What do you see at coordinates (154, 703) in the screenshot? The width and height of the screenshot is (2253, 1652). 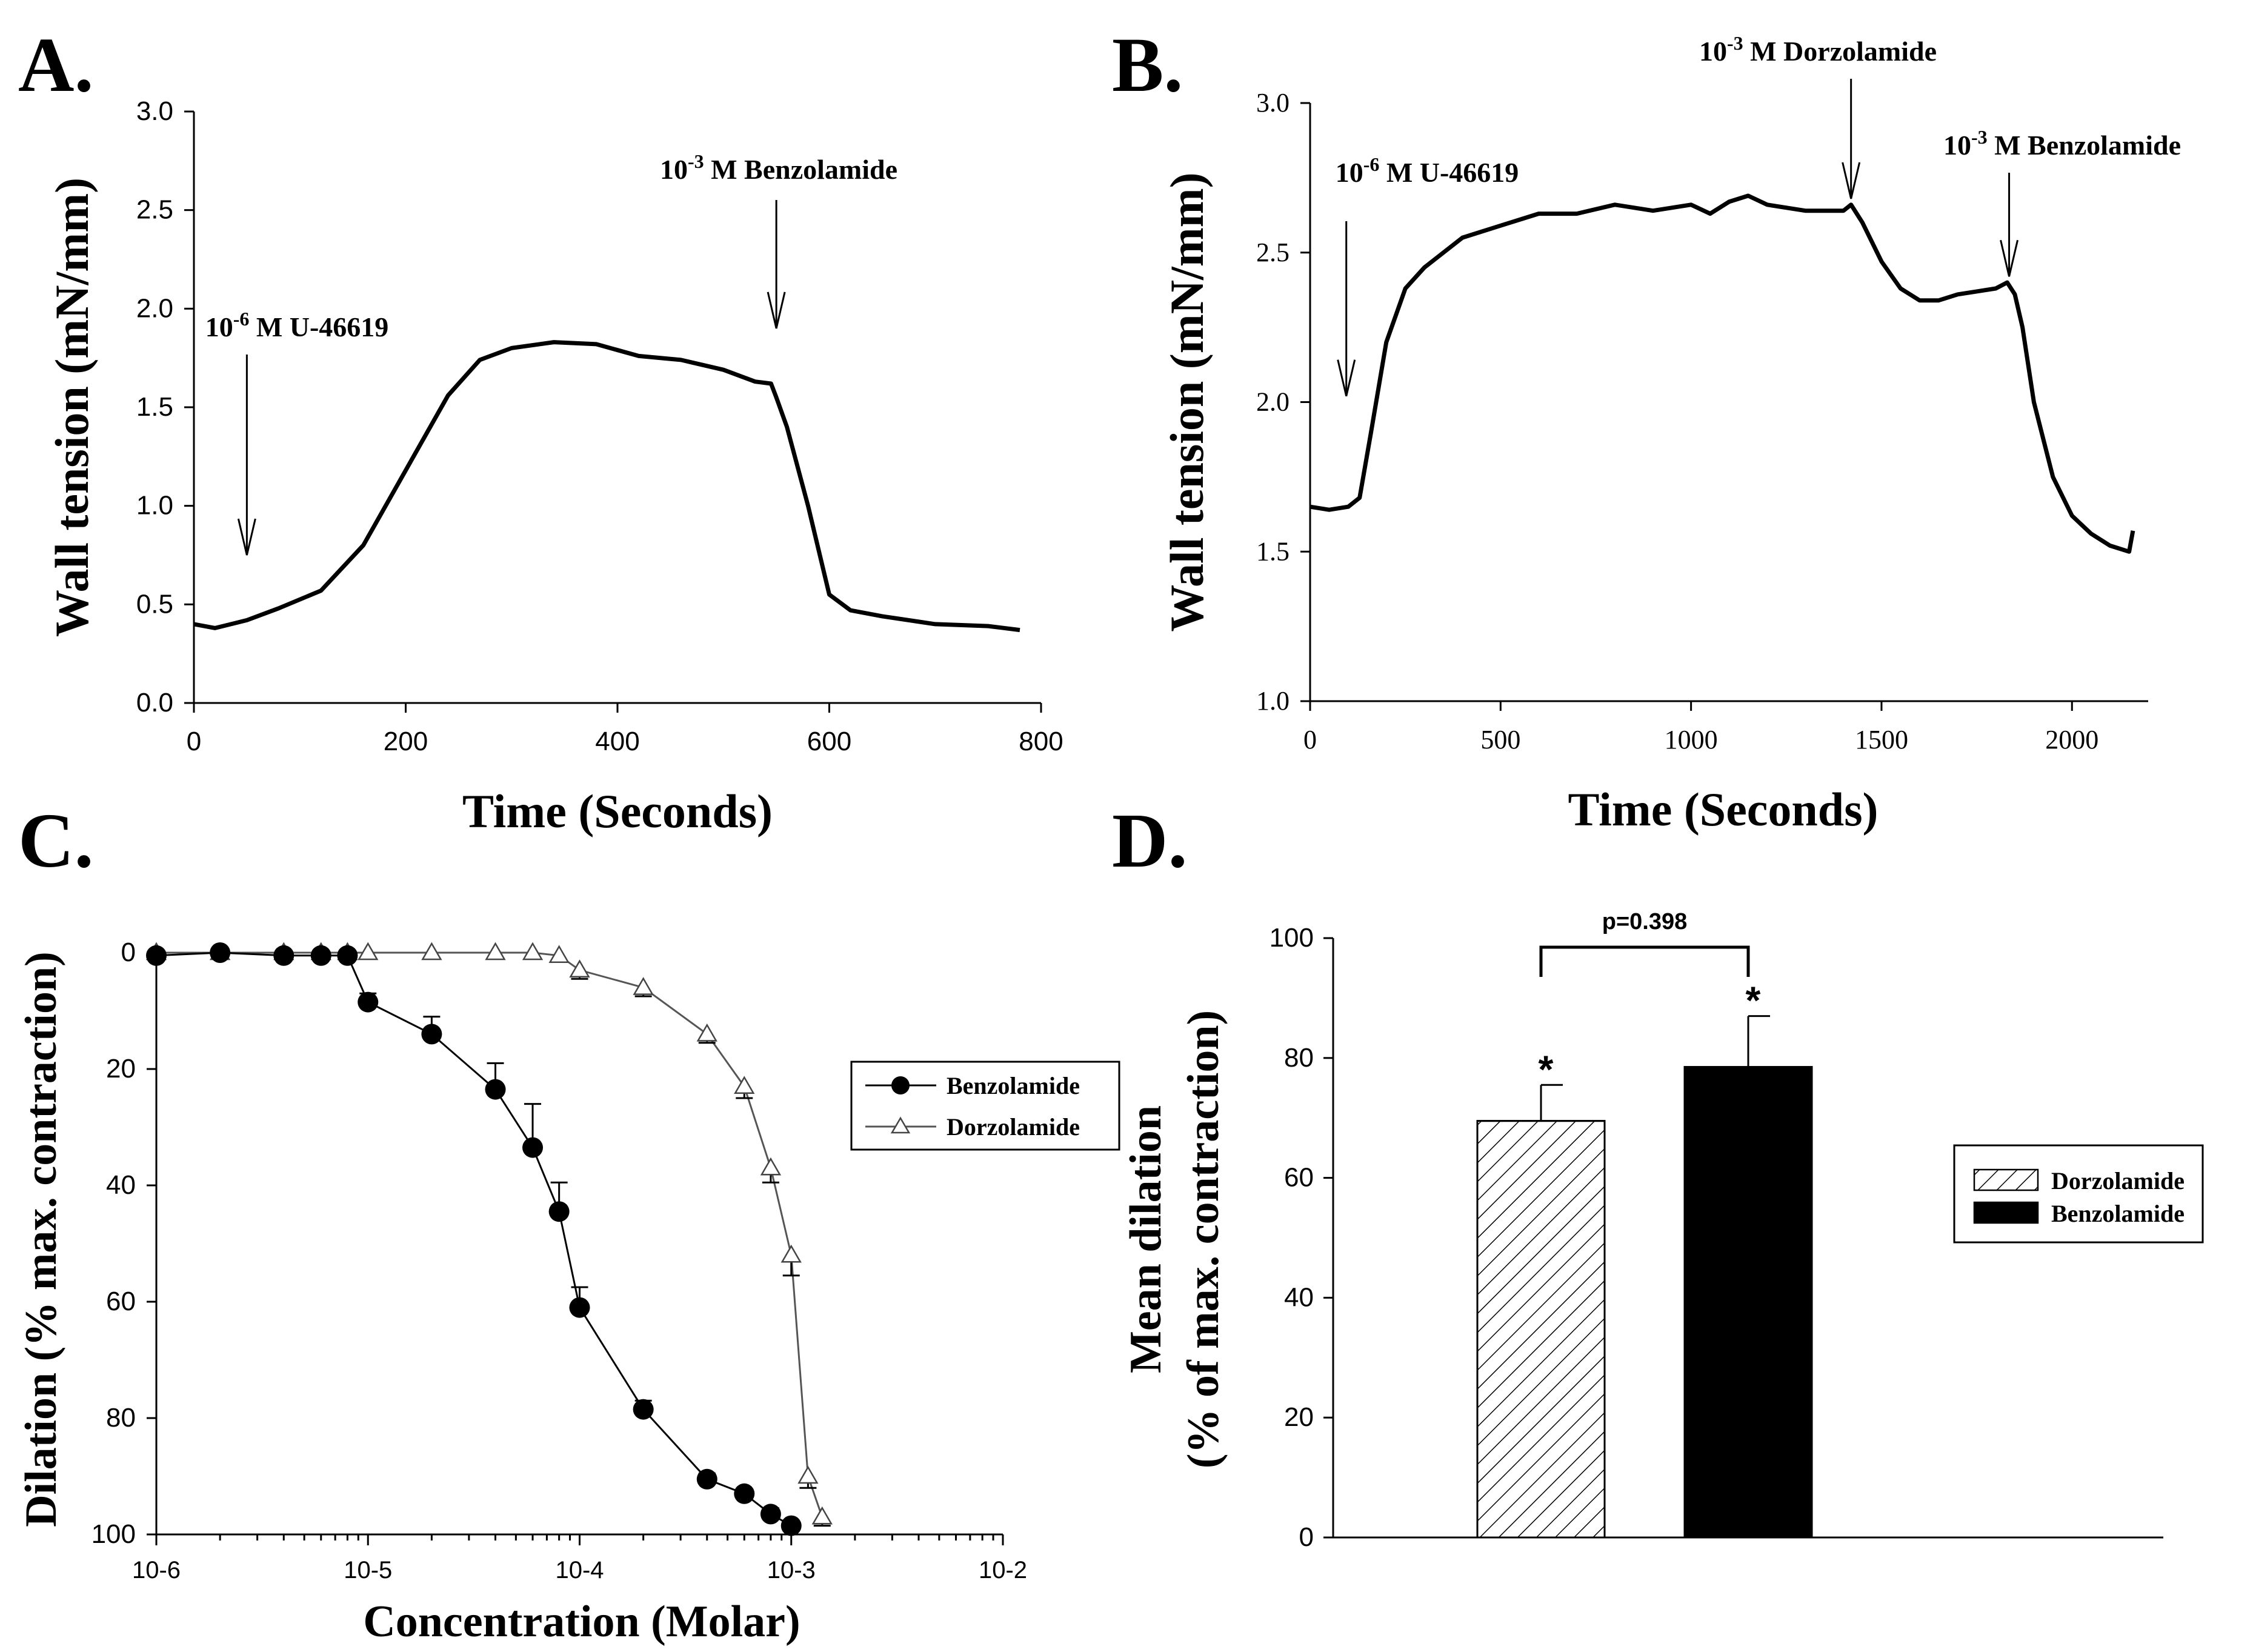 I see `y-tick-label: 0.0` at bounding box center [154, 703].